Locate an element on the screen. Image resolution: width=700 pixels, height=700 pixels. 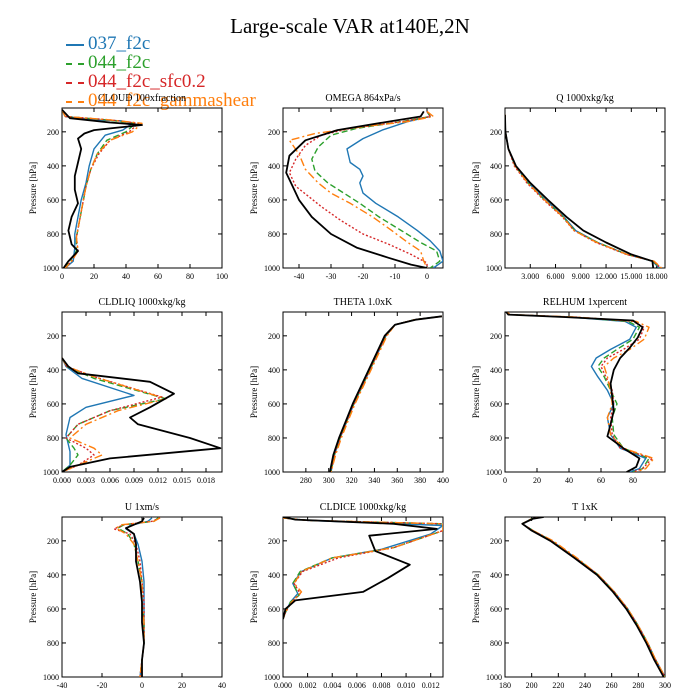
legend-item: 044_f2c_sfc0.2 is located at coordinates (161, 81).